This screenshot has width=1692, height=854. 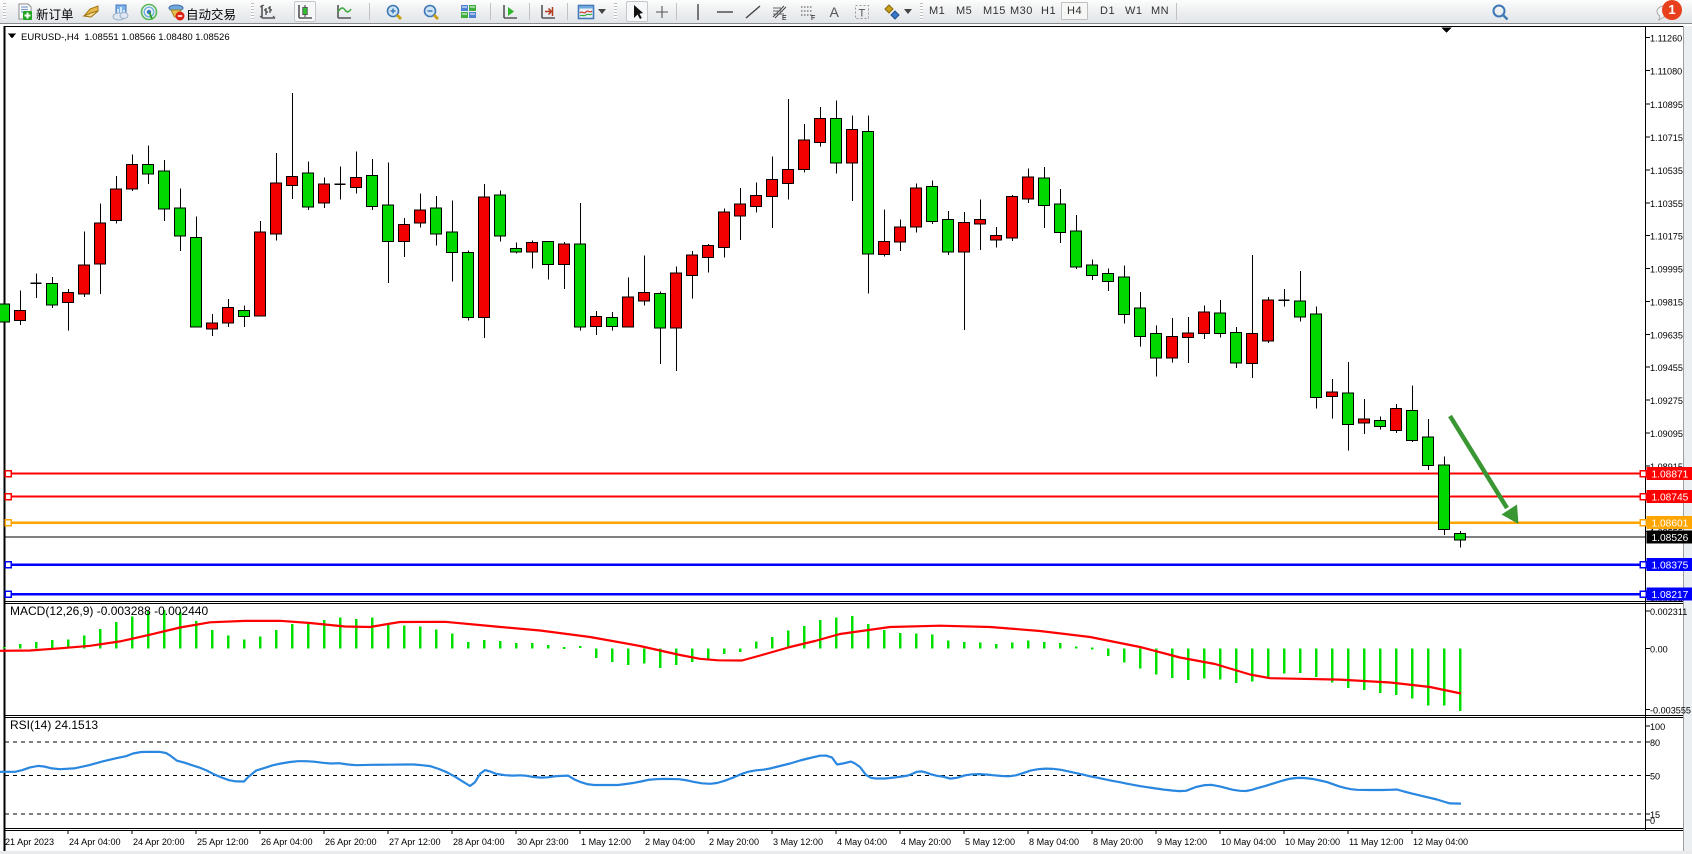 I want to click on svg-text: 4 May 04:00, so click(x=862, y=842).